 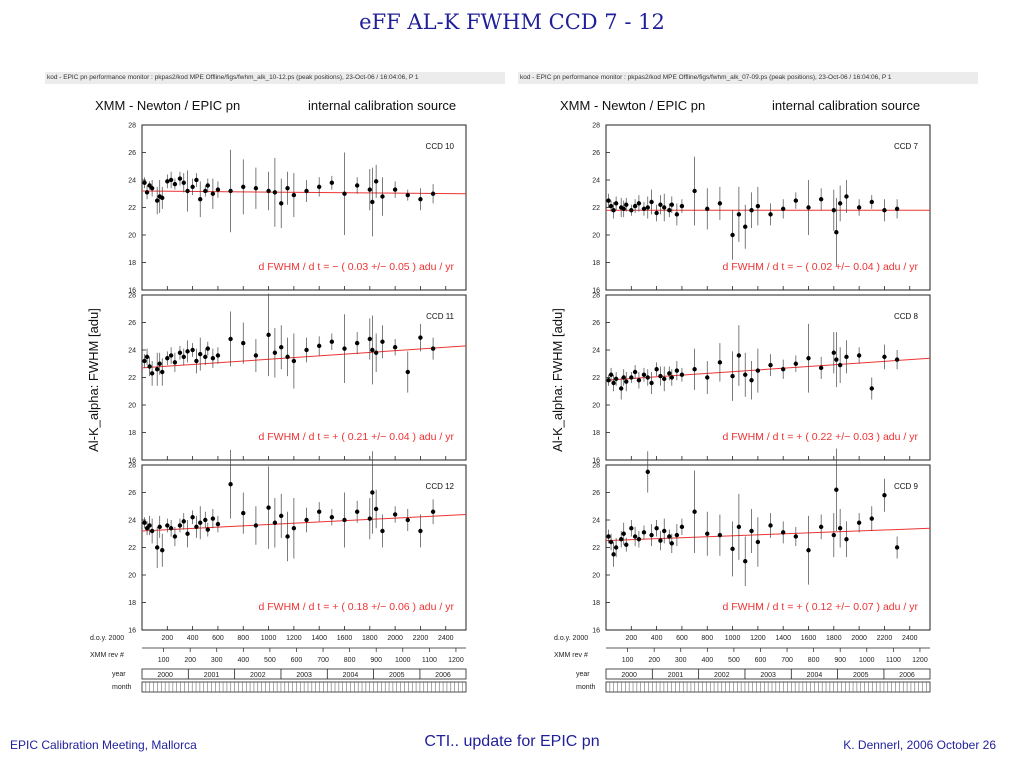 I want to click on ytick-label-ccd8-5: 26, so click(x=596, y=323).